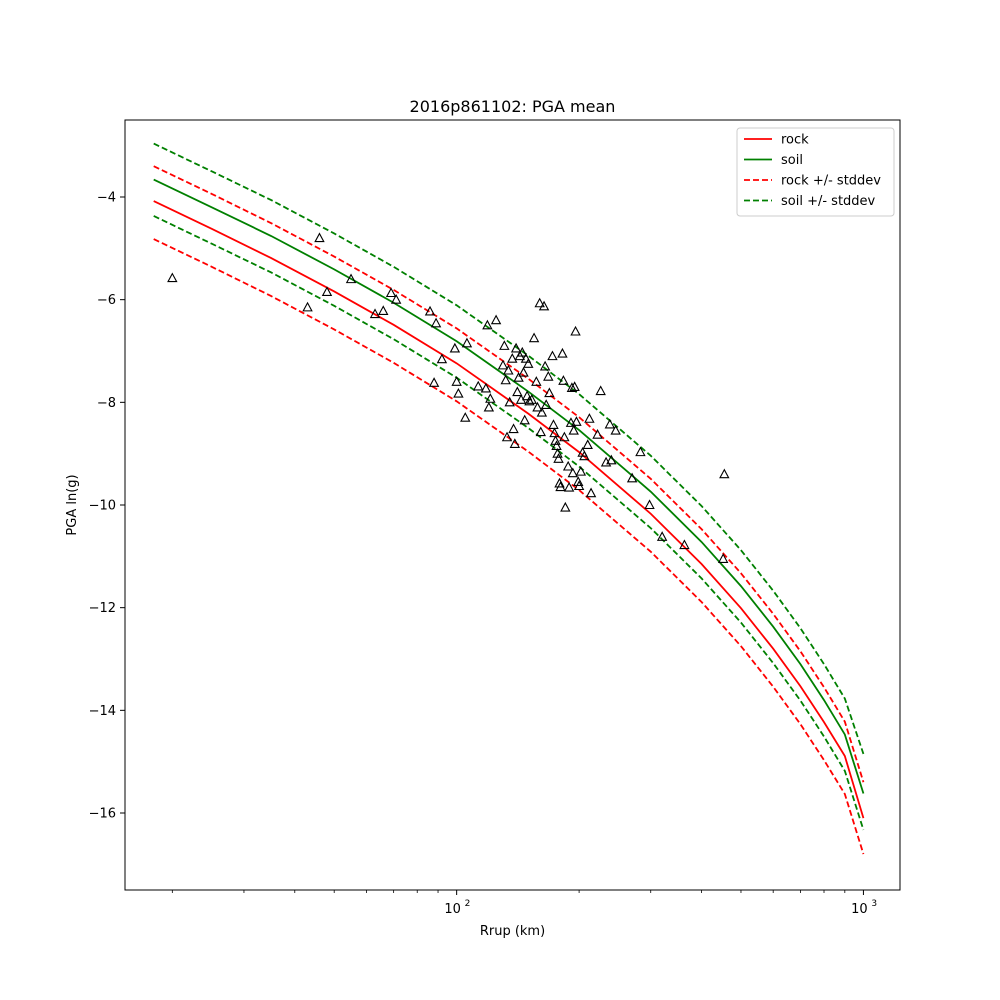  I want to click on legend-box, so click(815, 172).